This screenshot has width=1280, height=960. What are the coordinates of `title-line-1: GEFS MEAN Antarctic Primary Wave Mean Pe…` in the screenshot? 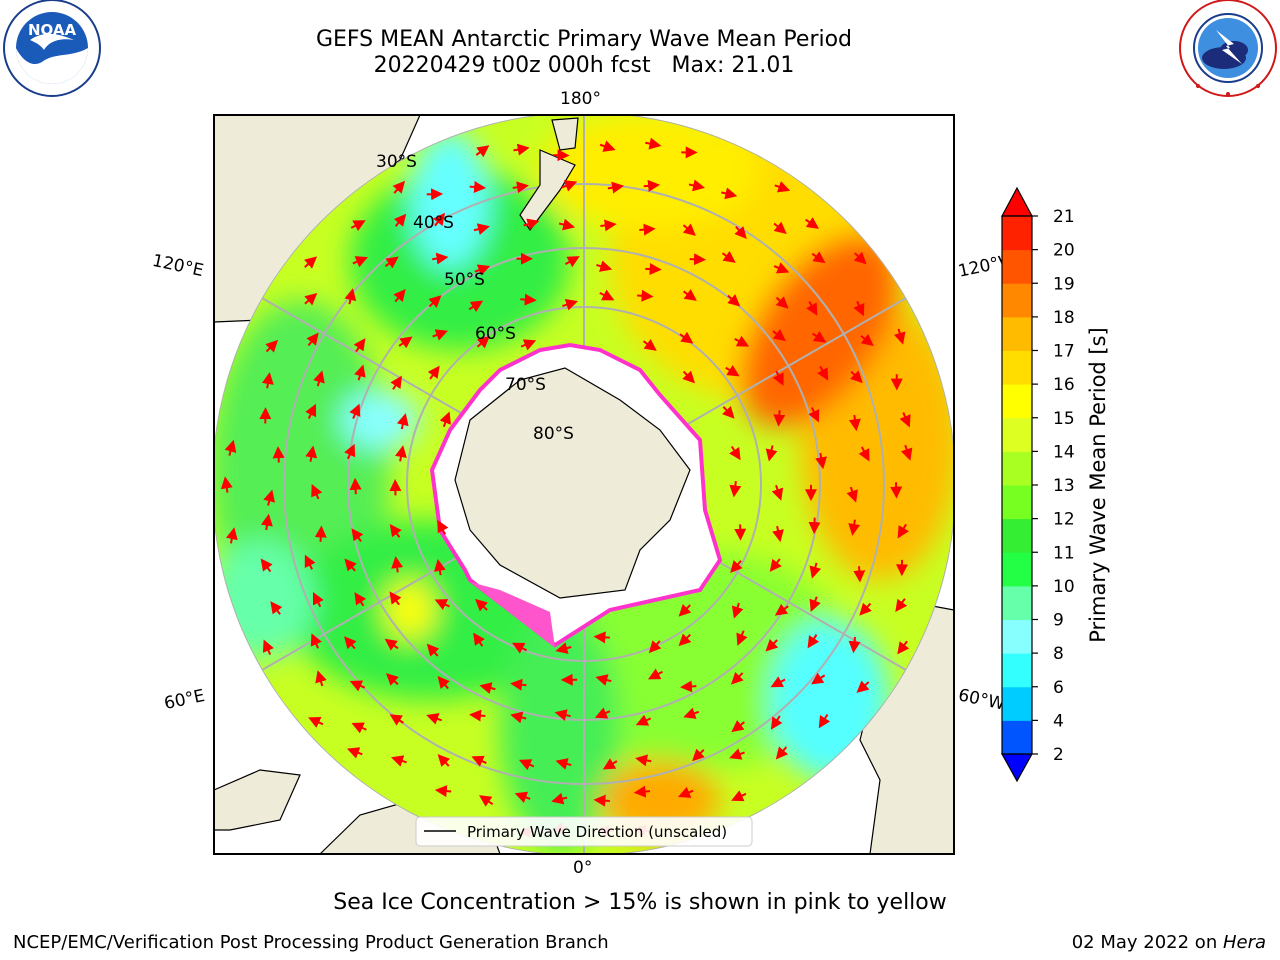 It's located at (584, 39).